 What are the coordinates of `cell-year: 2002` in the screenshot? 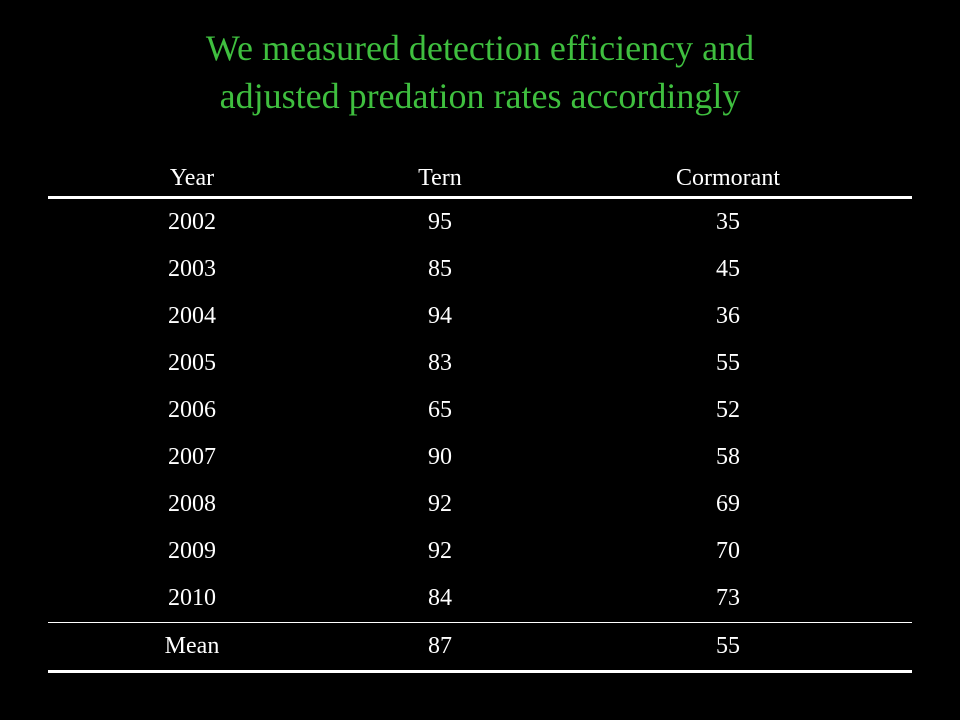 It's located at (192, 222).